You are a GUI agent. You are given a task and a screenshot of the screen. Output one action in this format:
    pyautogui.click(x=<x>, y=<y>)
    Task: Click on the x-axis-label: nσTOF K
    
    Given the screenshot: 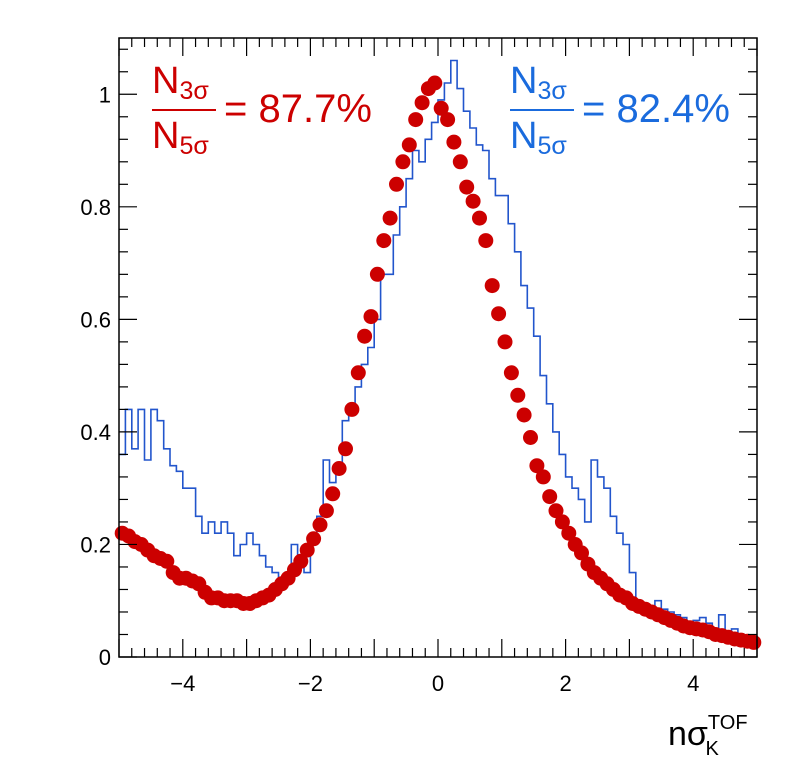 What is the action you would take?
    pyautogui.click(x=708, y=736)
    